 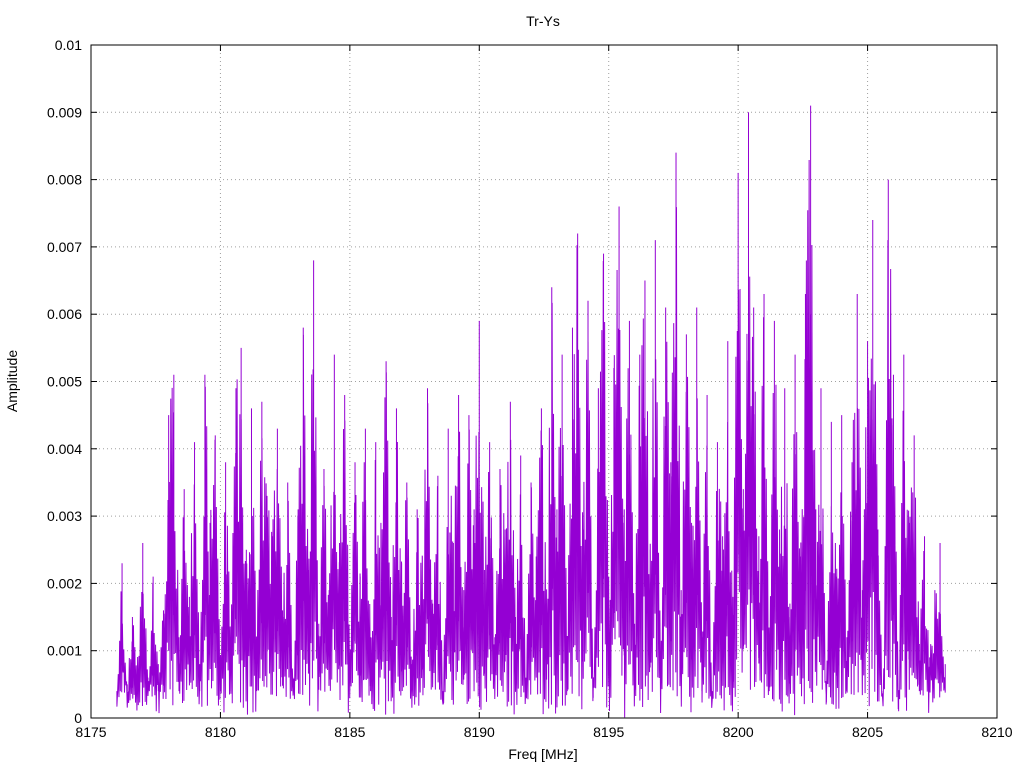 What do you see at coordinates (996, 732) in the screenshot?
I see `x-tick-label: 8210` at bounding box center [996, 732].